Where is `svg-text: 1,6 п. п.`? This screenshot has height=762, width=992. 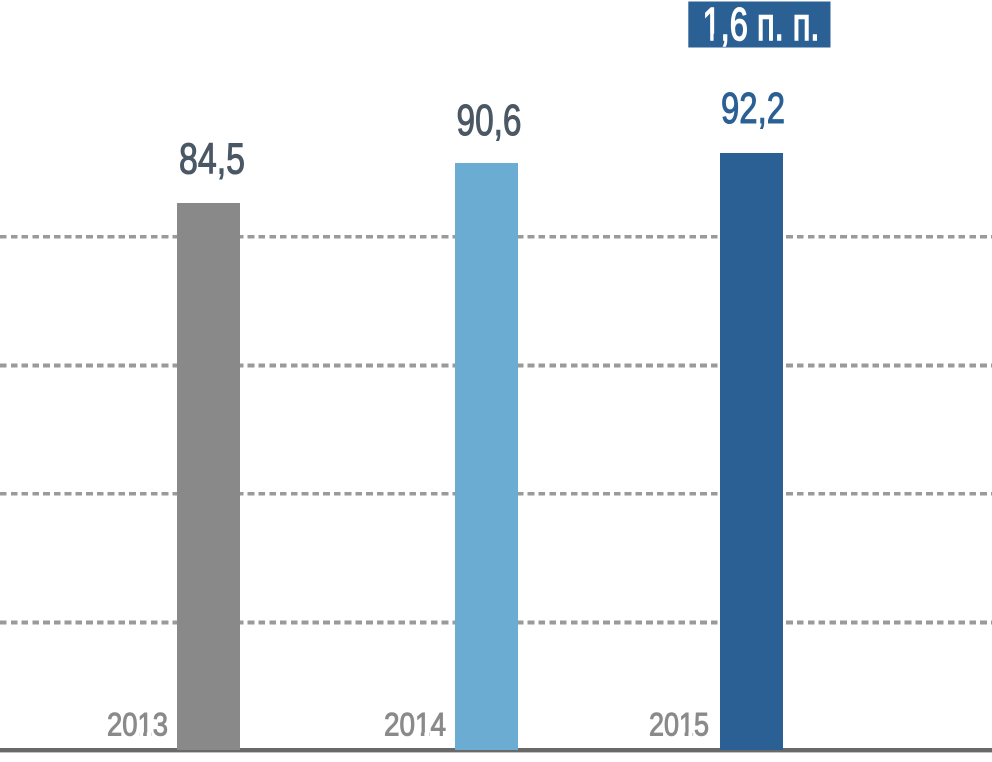 svg-text: 1,6 п. п. is located at coordinates (761, 25).